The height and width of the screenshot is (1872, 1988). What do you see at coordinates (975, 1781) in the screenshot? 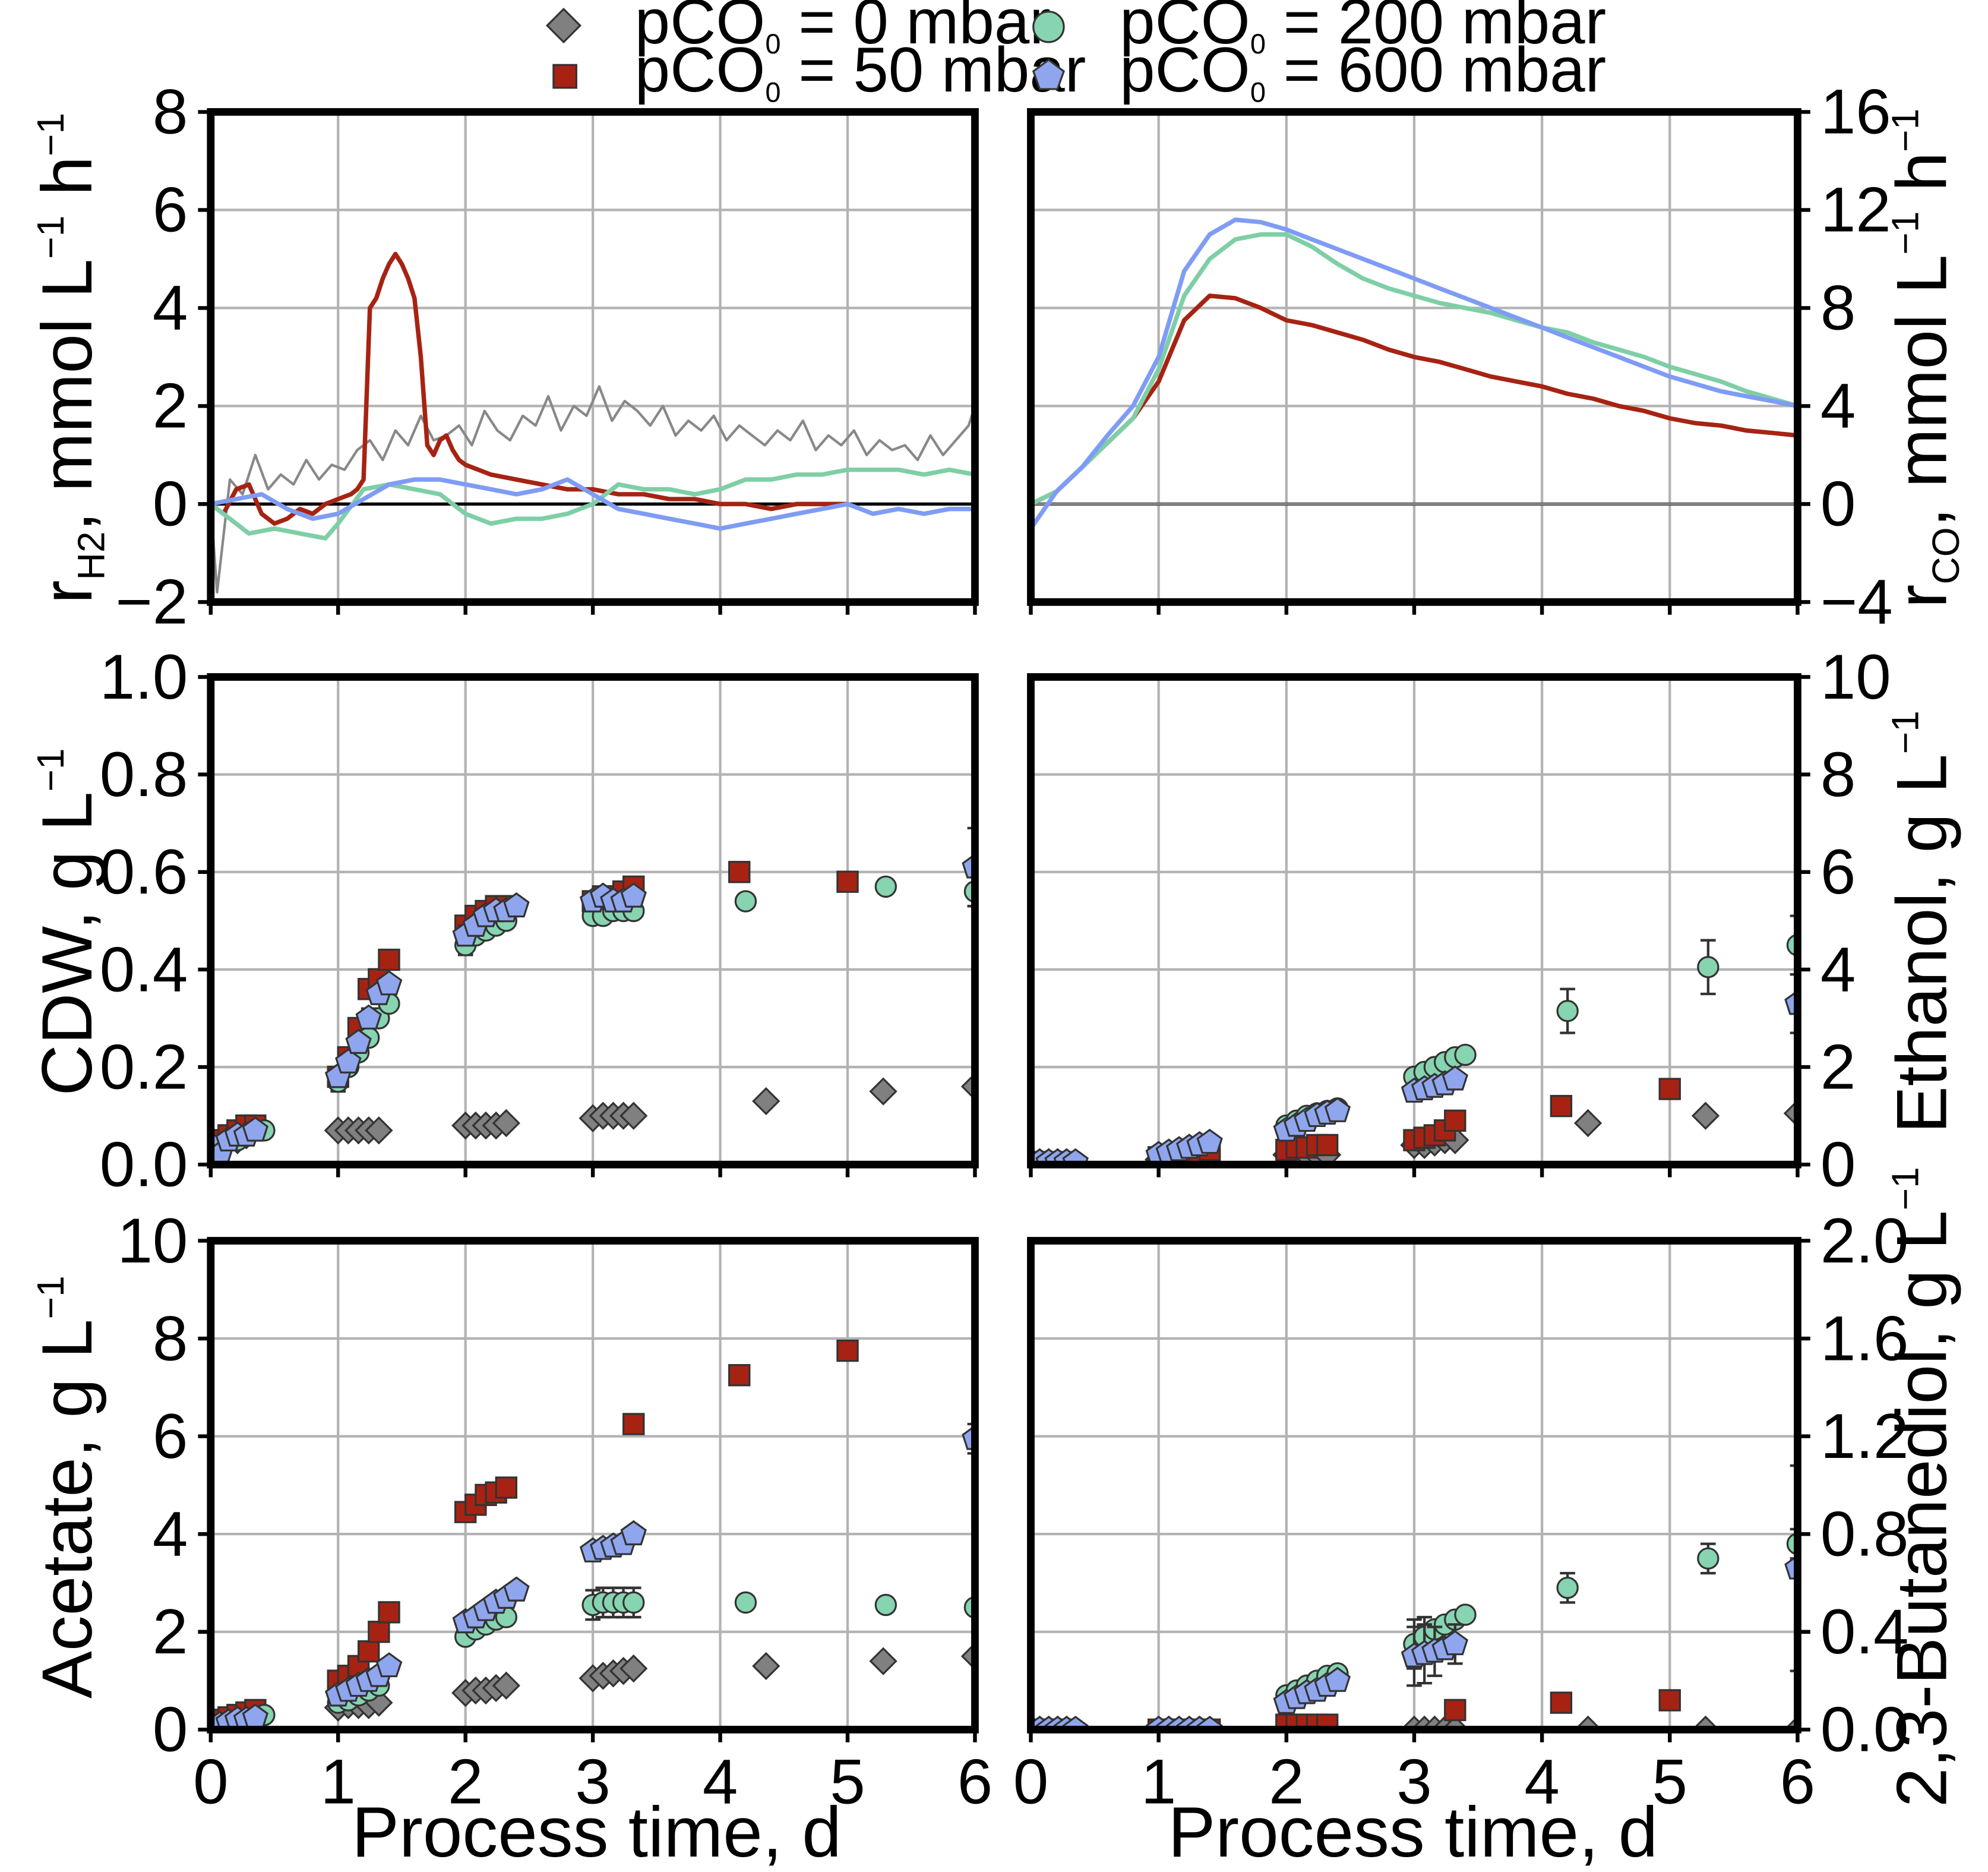
I see `acetate-xtick-label-6: 6` at bounding box center [975, 1781].